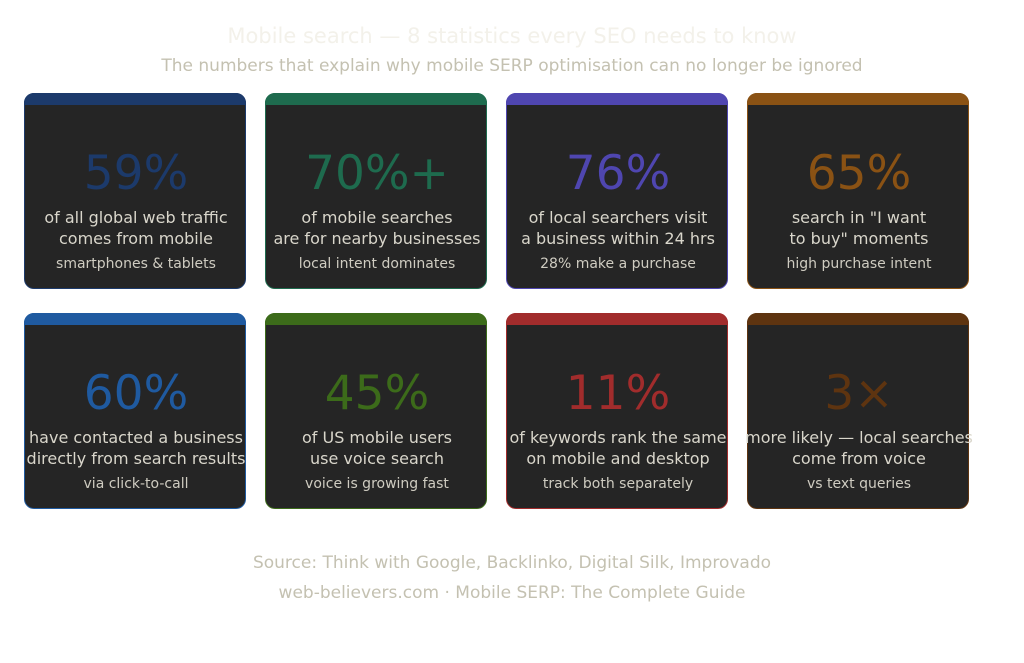  What do you see at coordinates (377, 238) in the screenshot?
I see `stat-description-line-2: are for nearby businesses` at bounding box center [377, 238].